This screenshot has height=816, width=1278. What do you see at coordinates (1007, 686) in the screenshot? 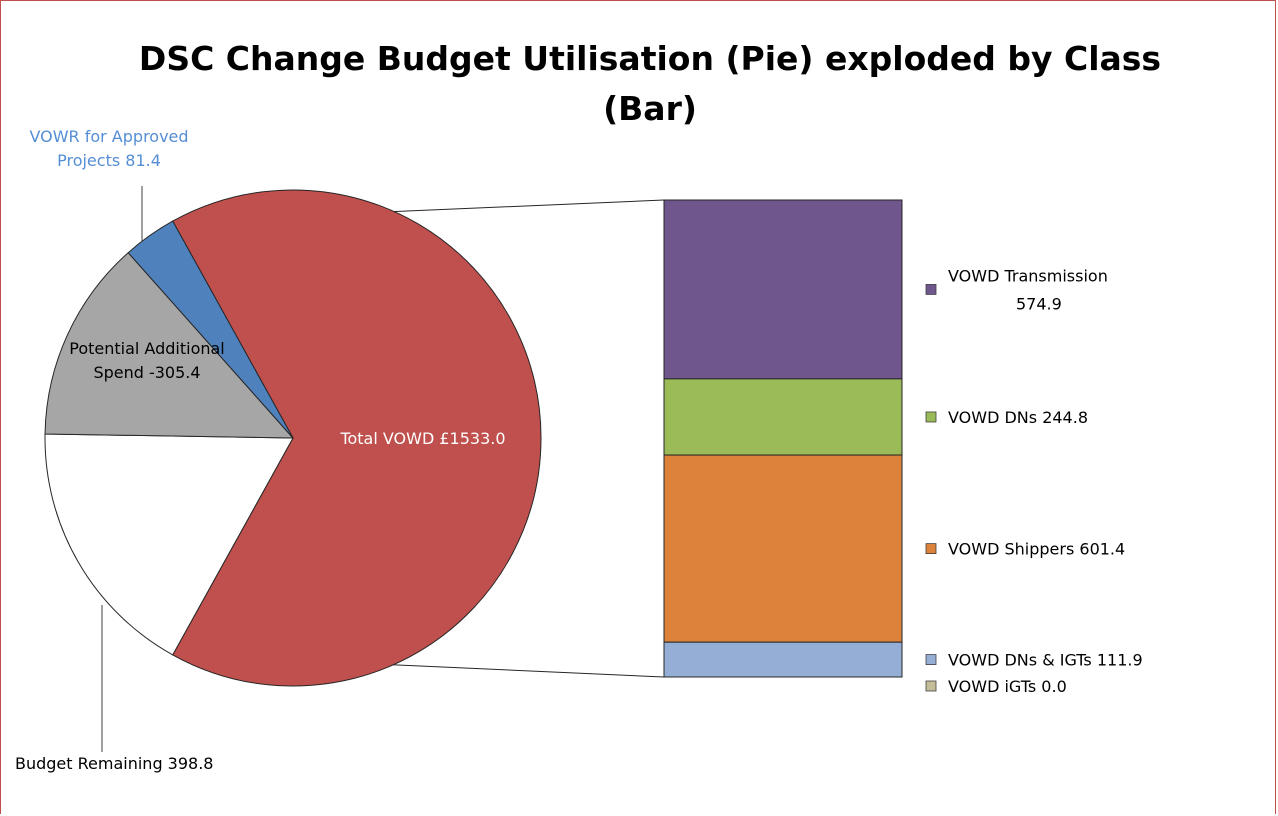
I see `legend-label: VOWD iGTs 0.0` at bounding box center [1007, 686].